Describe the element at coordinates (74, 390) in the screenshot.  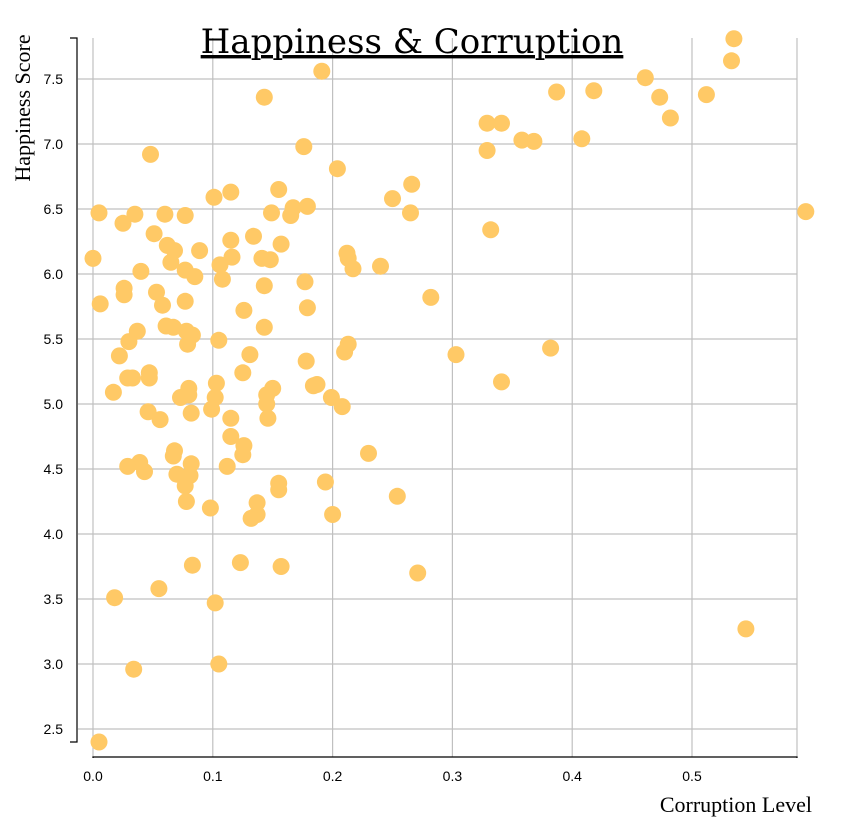
I see `y-axis-line` at that location.